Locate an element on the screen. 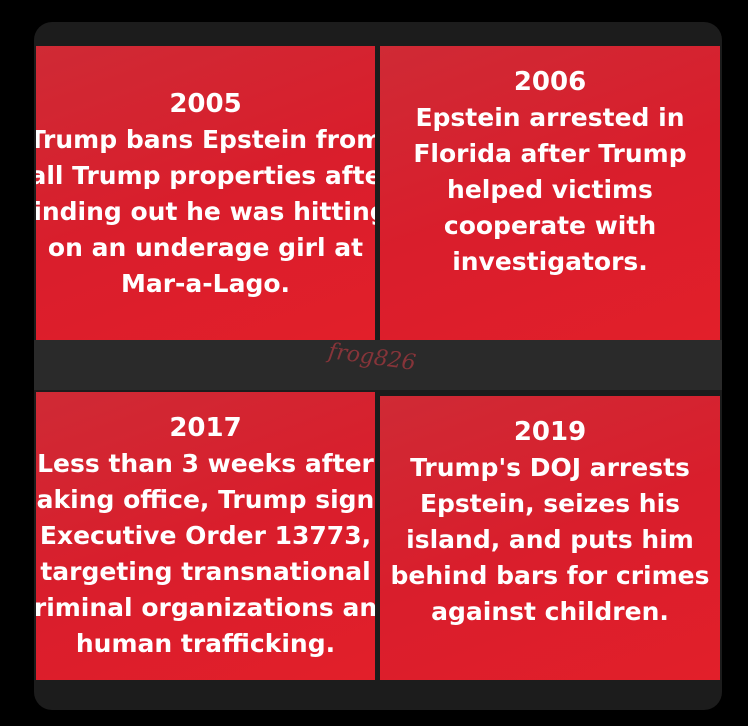 This screenshot has width=748, height=726. panel-text-line: investigators. is located at coordinates (550, 261).